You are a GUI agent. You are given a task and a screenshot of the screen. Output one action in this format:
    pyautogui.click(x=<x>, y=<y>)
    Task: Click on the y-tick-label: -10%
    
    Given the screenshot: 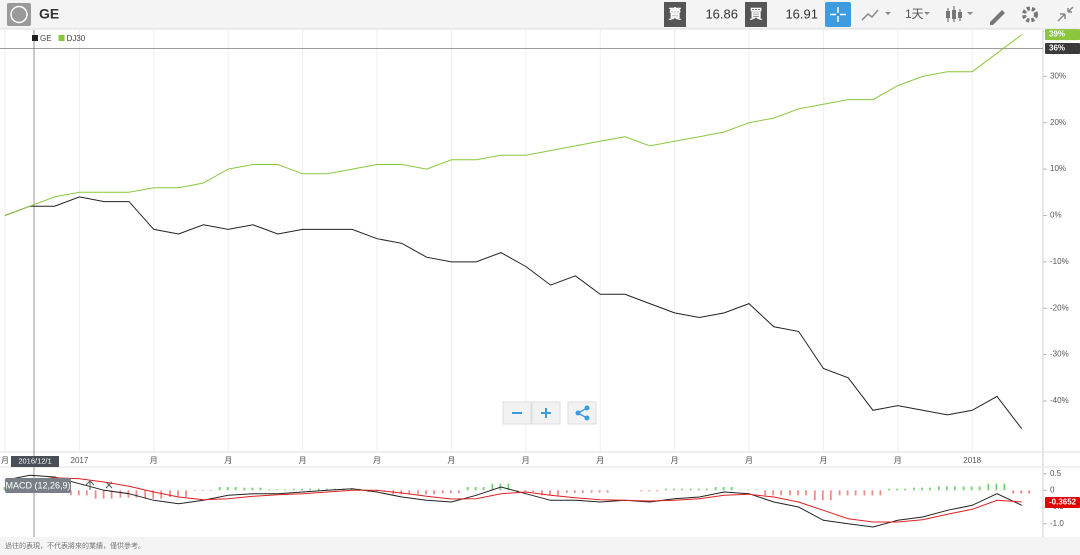 What is the action you would take?
    pyautogui.click(x=1059, y=261)
    